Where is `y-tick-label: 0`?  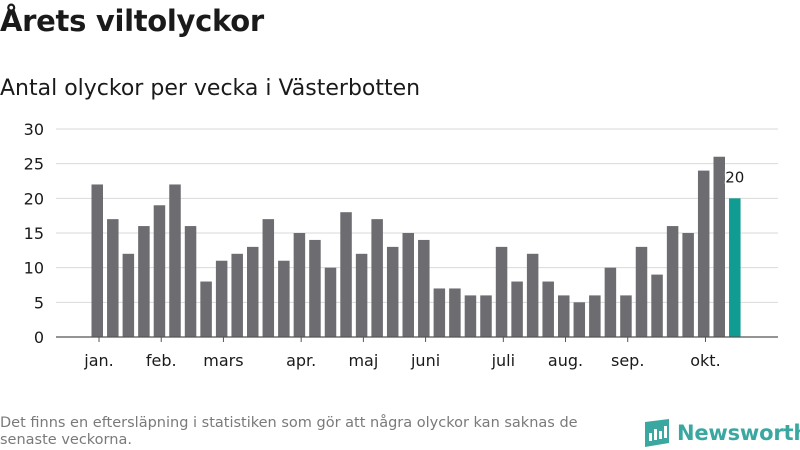 y-tick-label: 0 is located at coordinates (39, 337).